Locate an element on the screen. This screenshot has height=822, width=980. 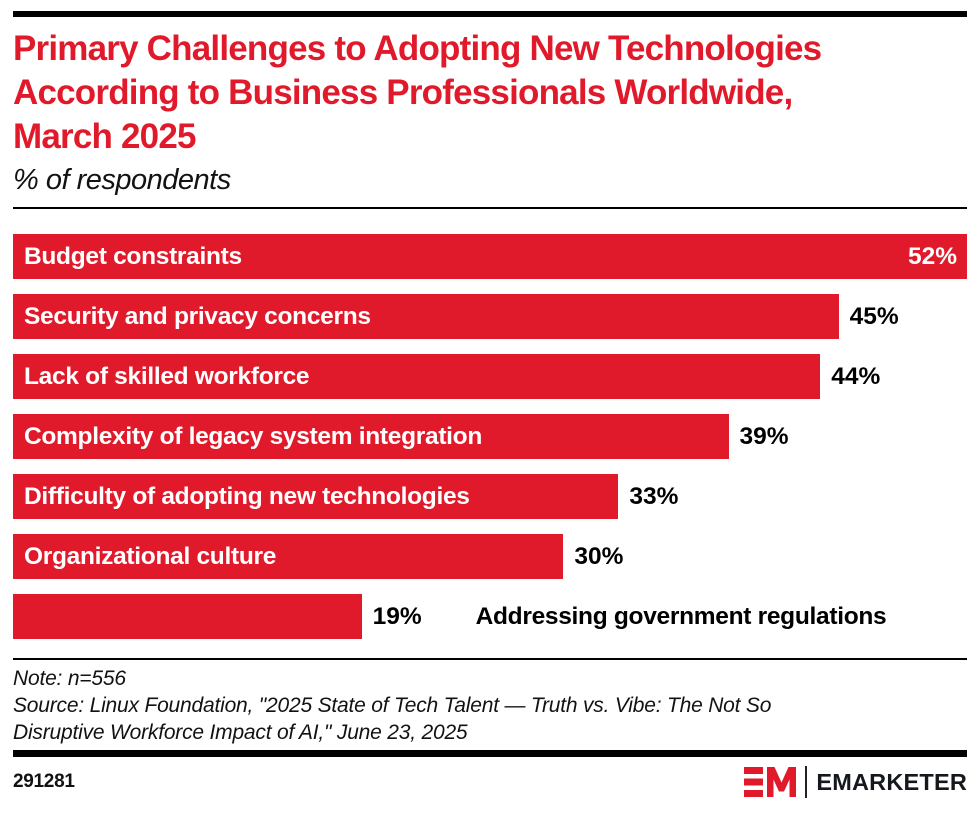
outside-bar-label: Addressing government regulations is located at coordinates (681, 616).